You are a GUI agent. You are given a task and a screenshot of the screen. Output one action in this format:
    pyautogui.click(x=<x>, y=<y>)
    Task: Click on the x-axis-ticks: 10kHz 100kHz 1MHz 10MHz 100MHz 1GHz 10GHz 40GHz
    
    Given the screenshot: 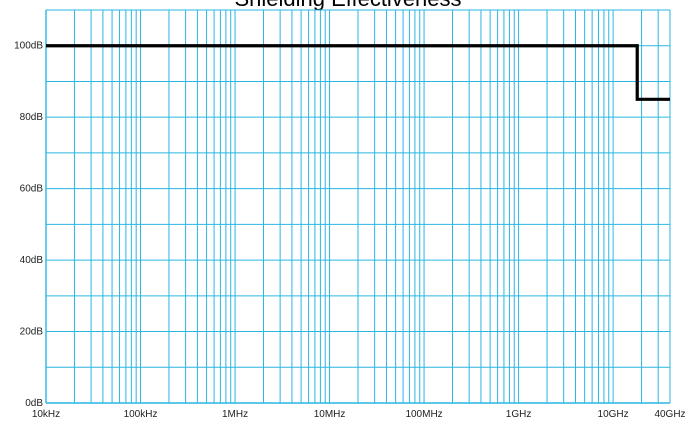 What is the action you would take?
    pyautogui.click(x=359, y=414)
    